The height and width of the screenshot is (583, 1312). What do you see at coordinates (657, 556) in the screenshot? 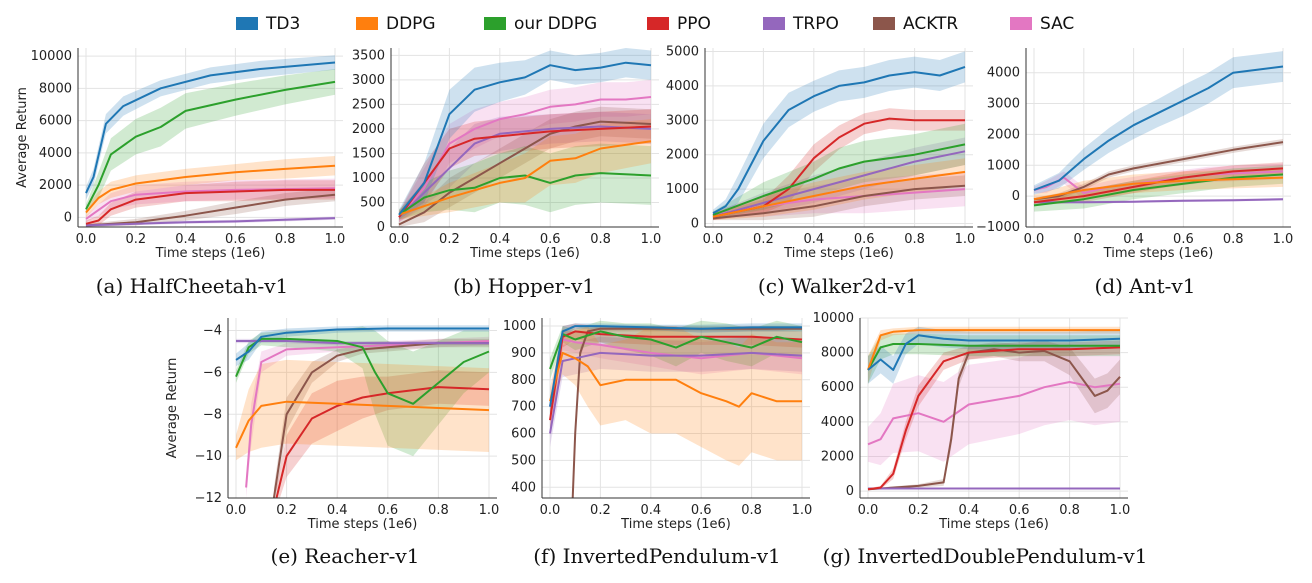
I see `panel-caption: (f) InvertedPendulum-v1` at bounding box center [657, 556].